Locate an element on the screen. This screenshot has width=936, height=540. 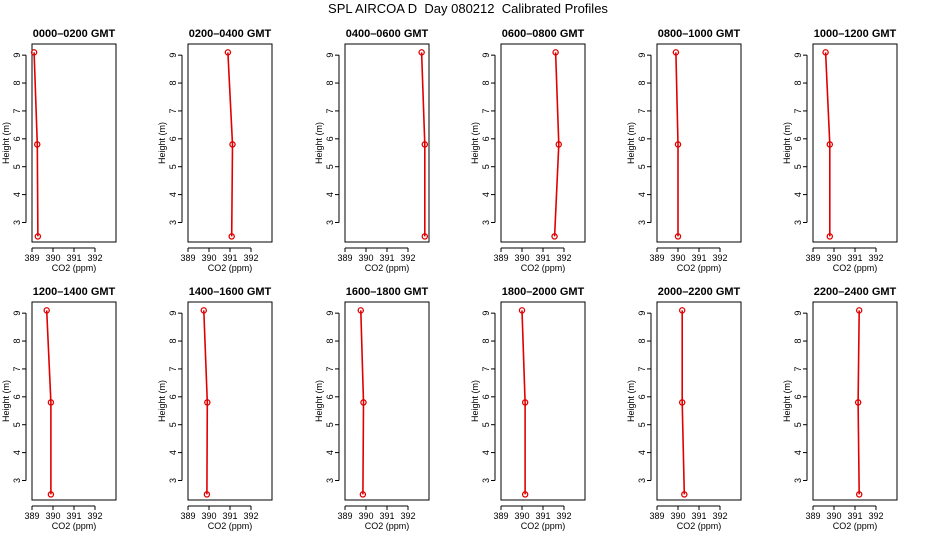
panel-title: 0000–0200 GMT is located at coordinates (74, 34).